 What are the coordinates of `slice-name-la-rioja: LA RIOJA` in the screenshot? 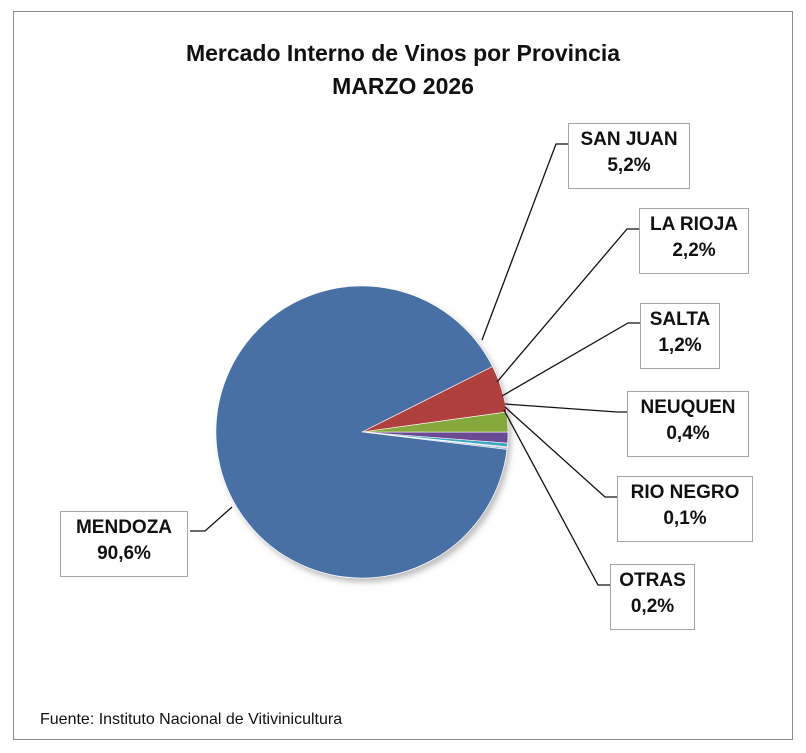 It's located at (694, 224).